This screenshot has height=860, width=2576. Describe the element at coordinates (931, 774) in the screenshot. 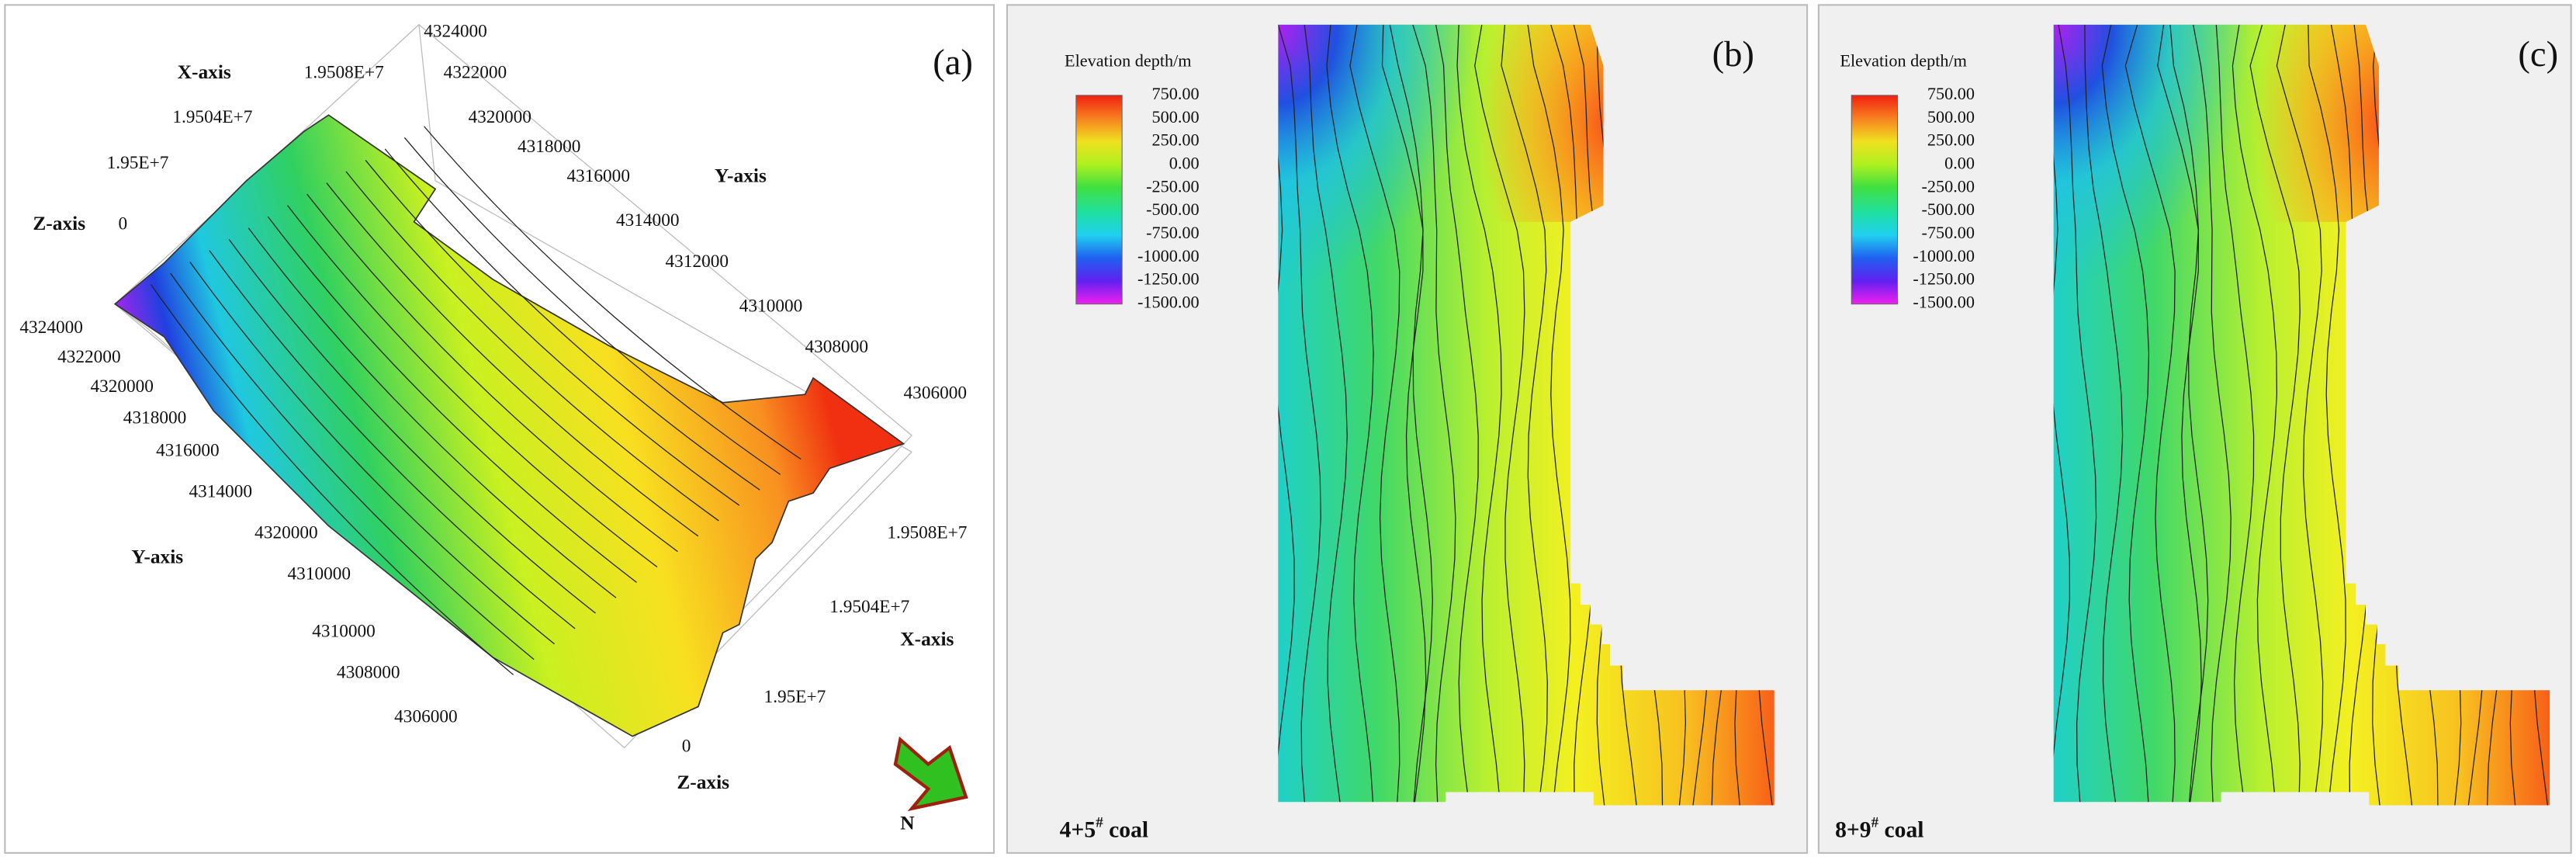

I see `north-arrow` at that location.